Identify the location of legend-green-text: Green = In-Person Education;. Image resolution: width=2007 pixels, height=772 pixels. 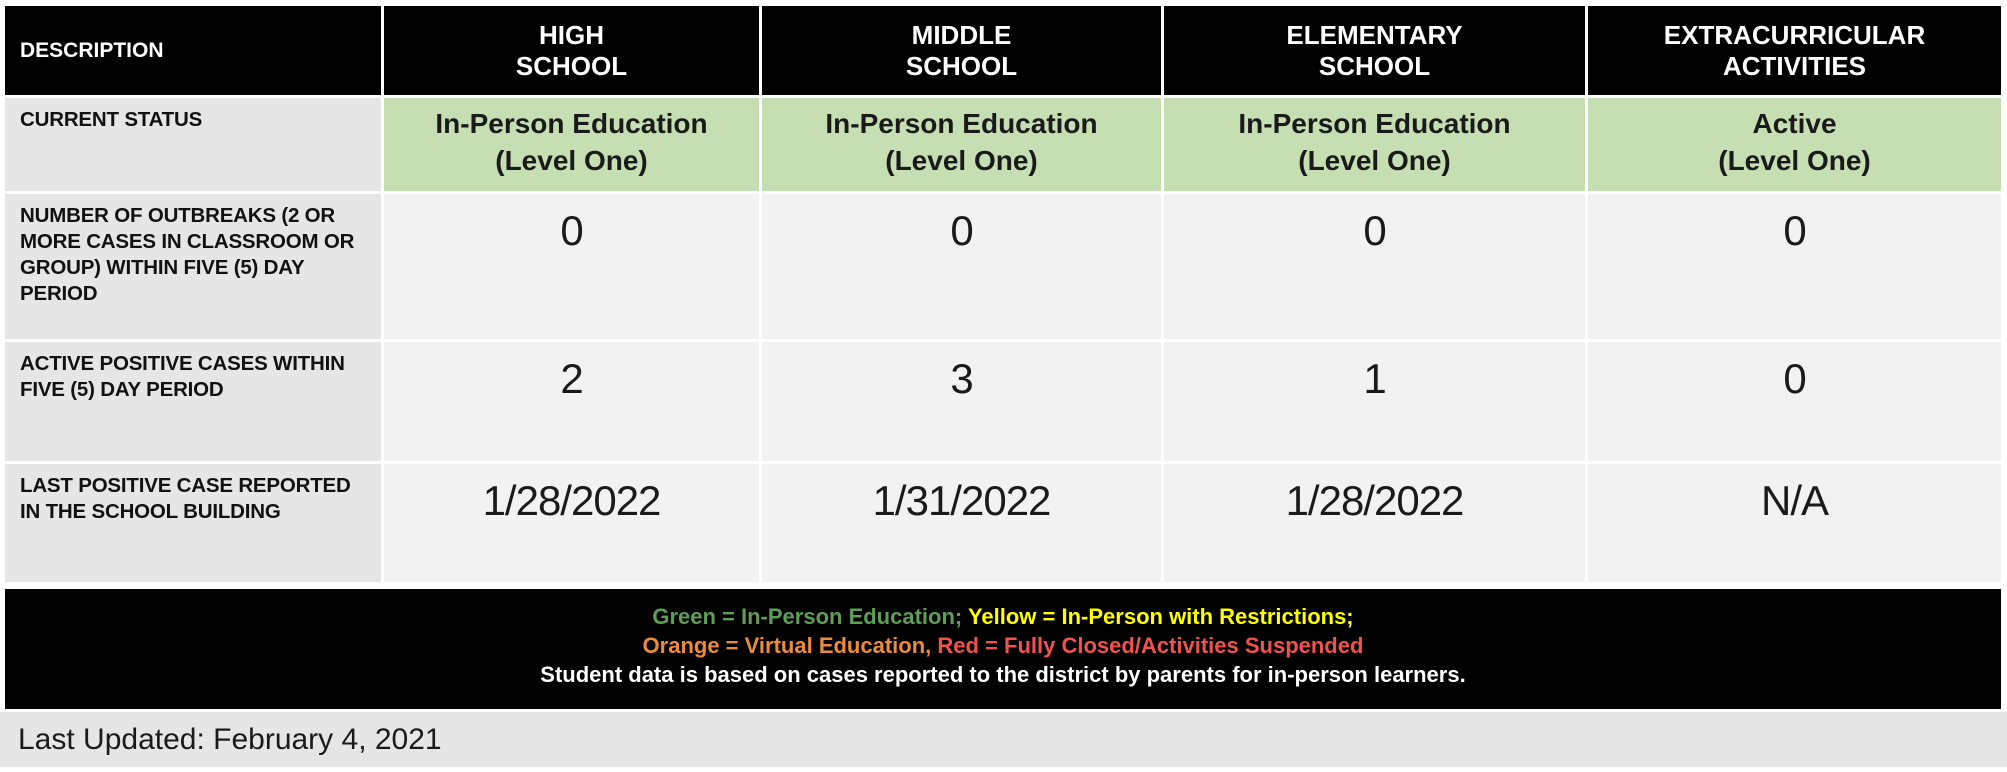
(807, 616).